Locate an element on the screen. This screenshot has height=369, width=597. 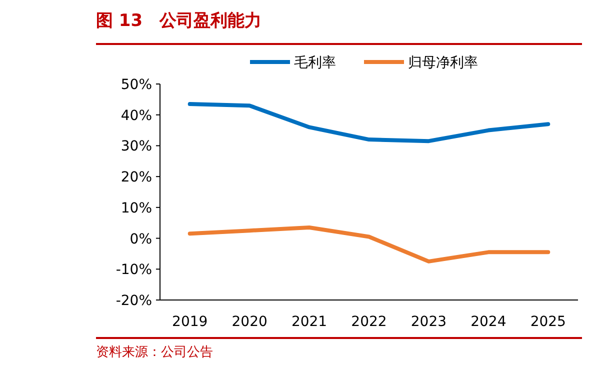
y-tick-label: 50% is located at coordinates (136, 85).